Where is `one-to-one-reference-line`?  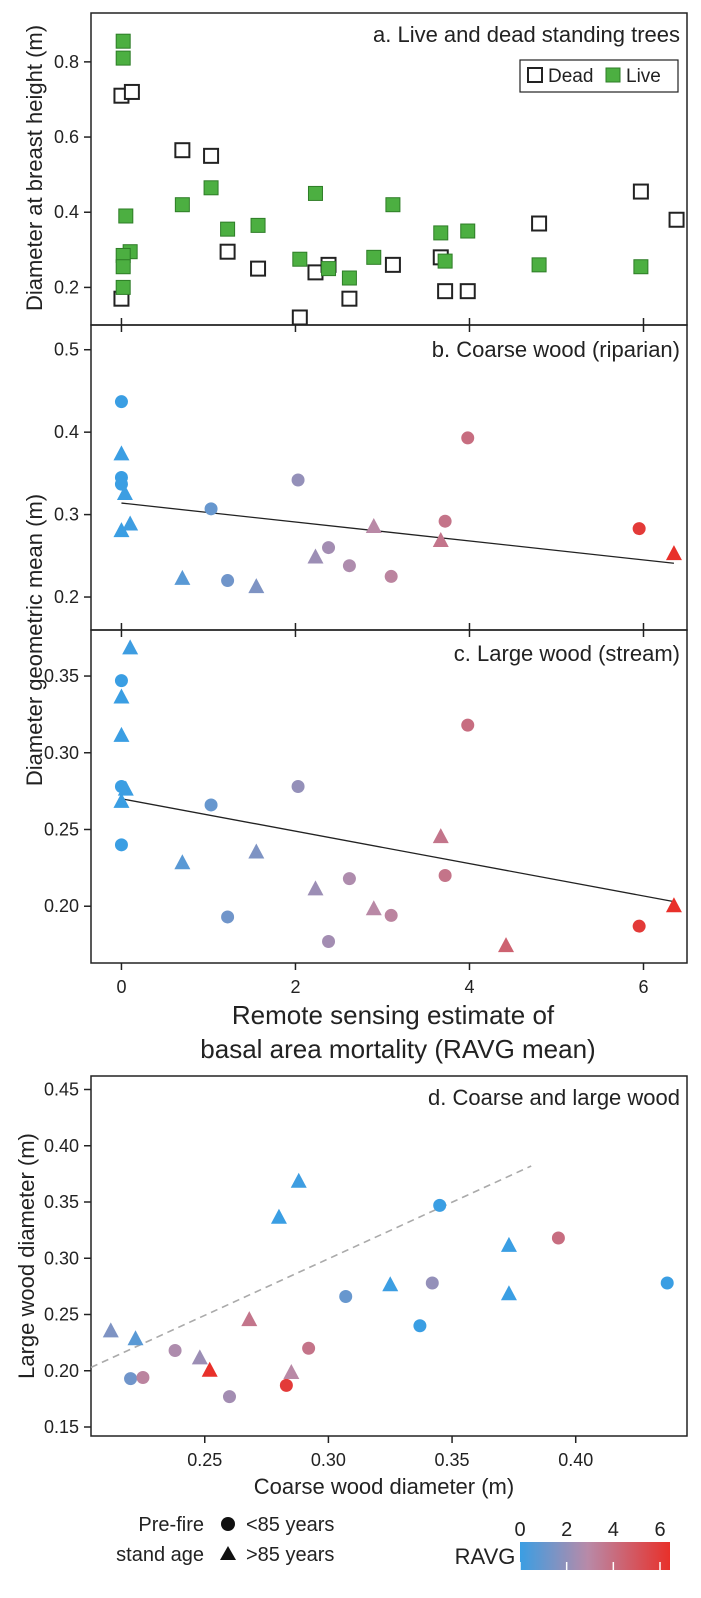 one-to-one-reference-line is located at coordinates (311, 1267).